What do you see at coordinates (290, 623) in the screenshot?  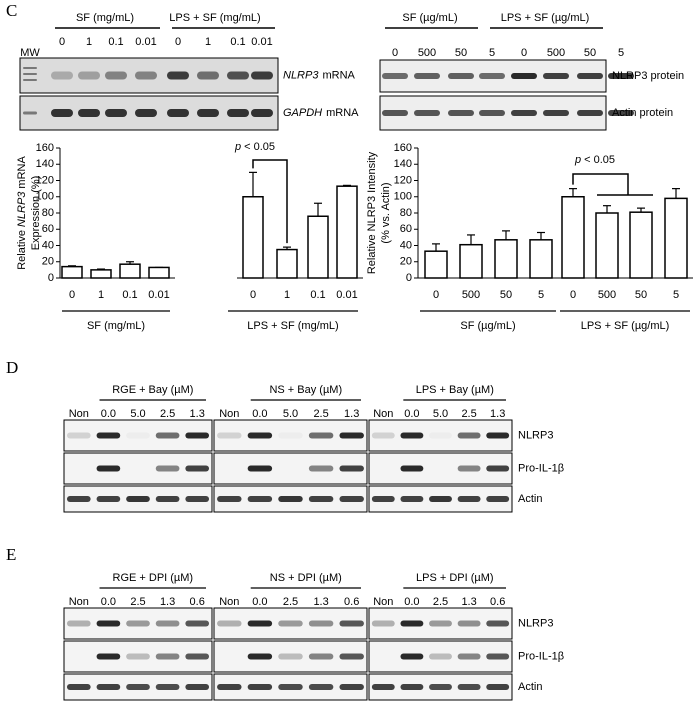 I see `blot` at bounding box center [290, 623].